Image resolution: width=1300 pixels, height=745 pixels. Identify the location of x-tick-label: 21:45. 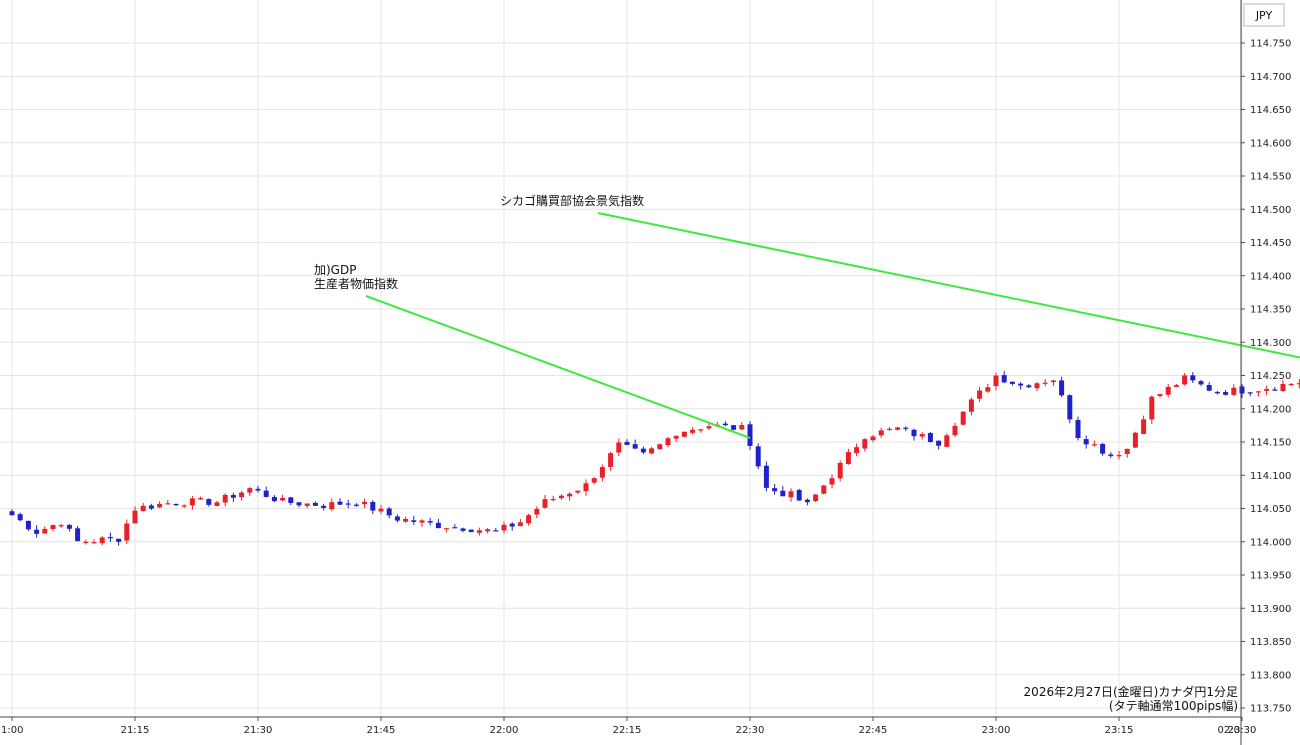
(381, 730).